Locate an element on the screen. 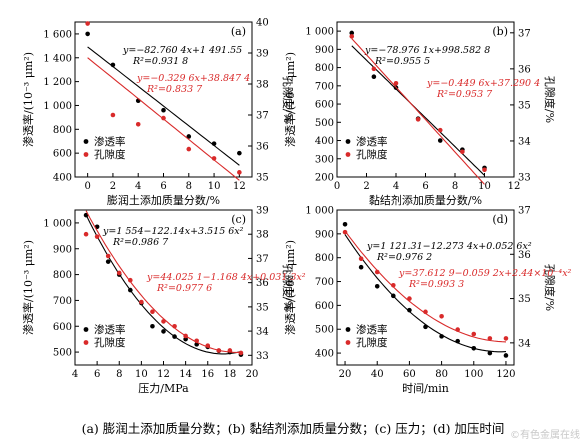 This screenshot has width=586, height=443. x-tick-label: 0 is located at coordinates (337, 186).